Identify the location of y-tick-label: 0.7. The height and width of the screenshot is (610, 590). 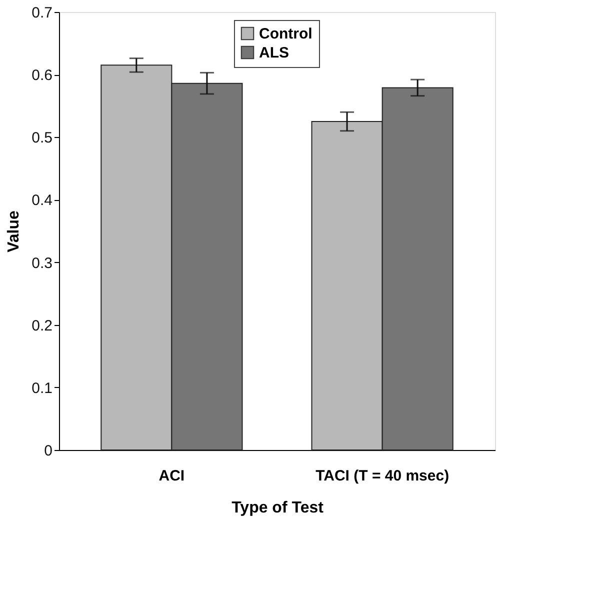
(42, 13).